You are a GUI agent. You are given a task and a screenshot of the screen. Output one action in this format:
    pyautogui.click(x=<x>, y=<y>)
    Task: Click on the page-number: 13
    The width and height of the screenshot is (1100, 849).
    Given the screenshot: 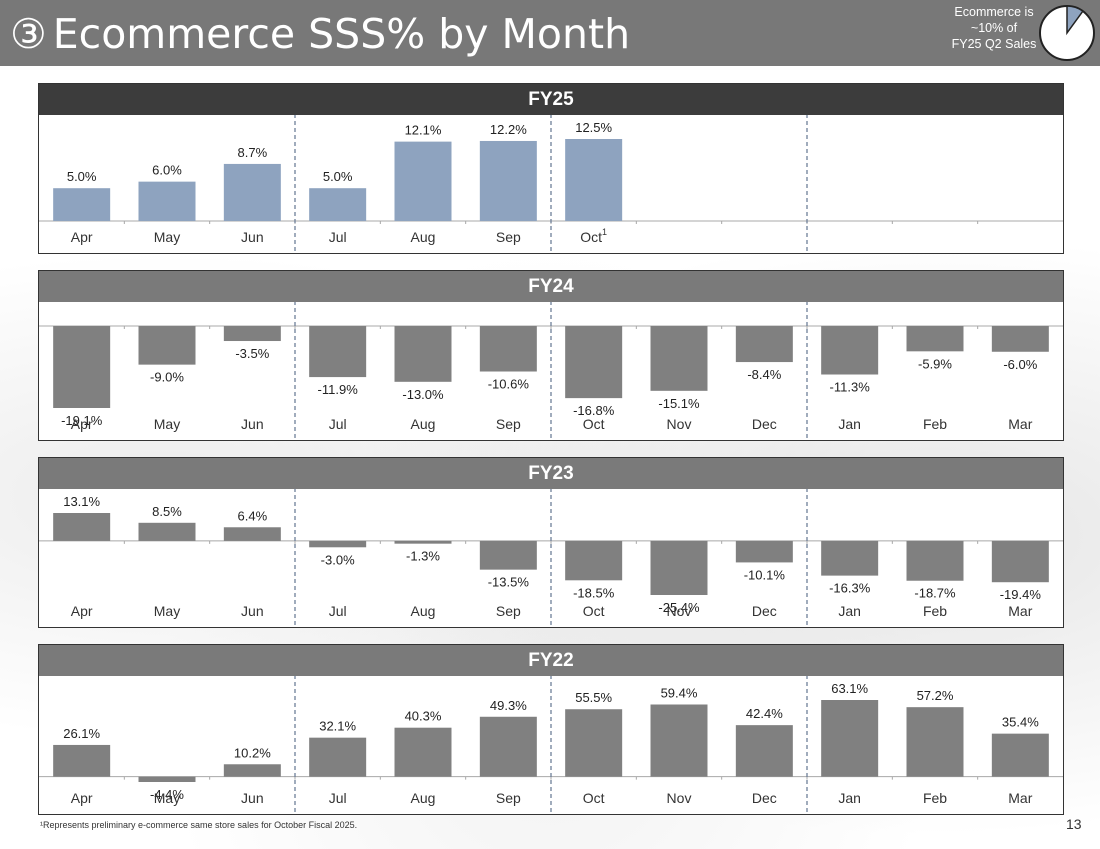 What is the action you would take?
    pyautogui.click(x=1074, y=824)
    